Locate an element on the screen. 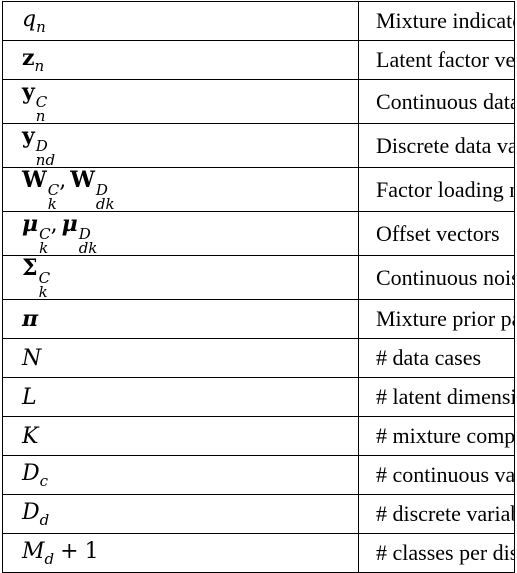  table-row: Dd # discrete variables is located at coordinates (258, 514).